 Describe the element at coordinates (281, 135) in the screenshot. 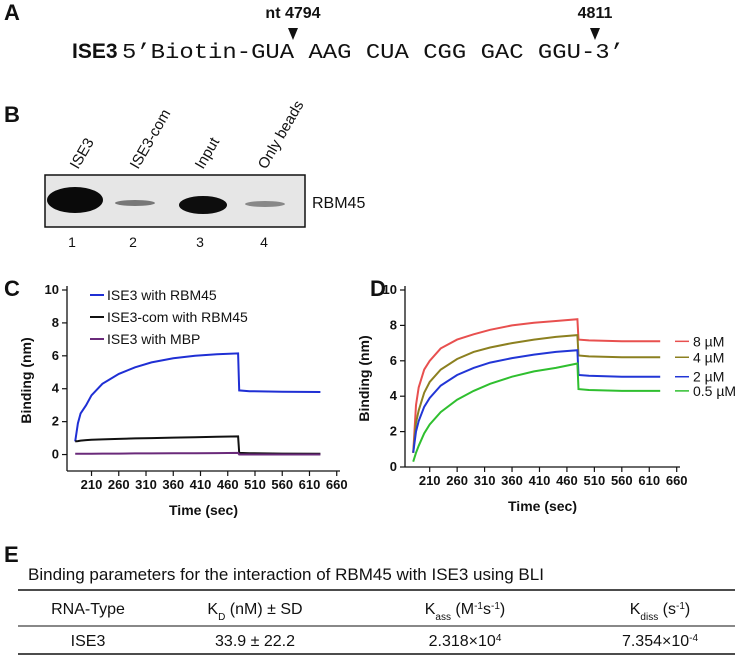

I see `lane-label: Only beads` at that location.